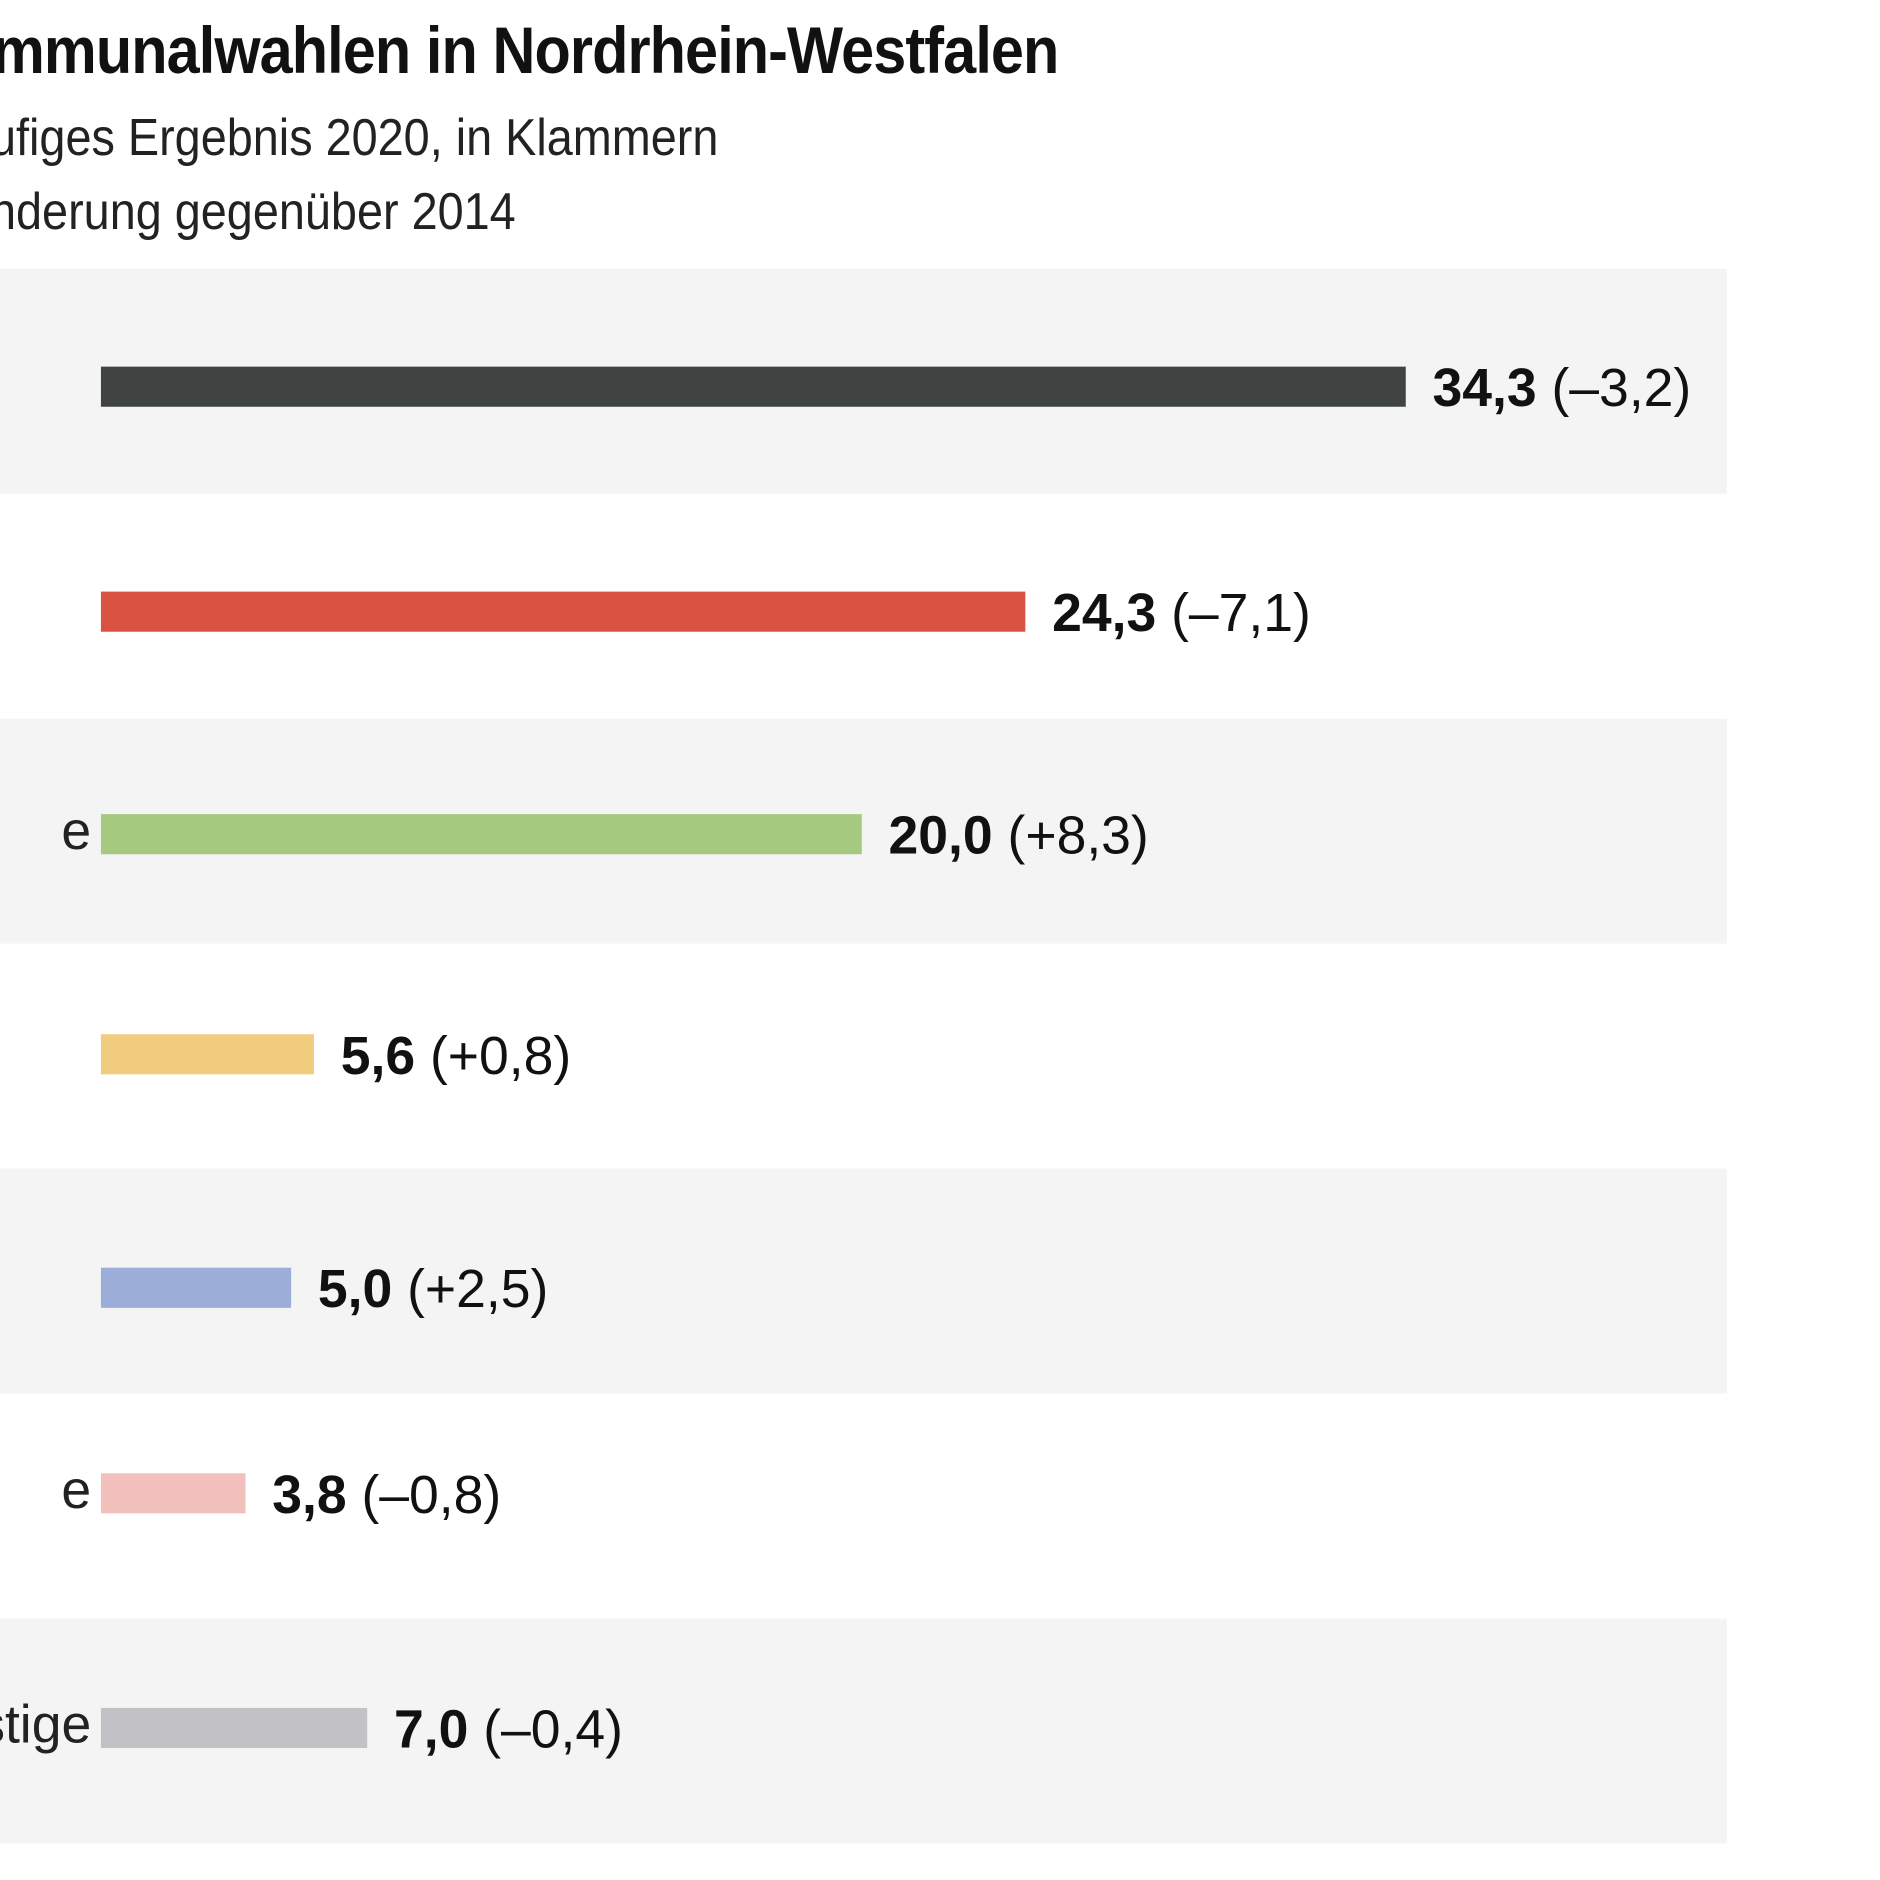  What do you see at coordinates (529, 50) in the screenshot?
I see `chart-title: mmunalwahlen in Nordrhein-Westfalen` at bounding box center [529, 50].